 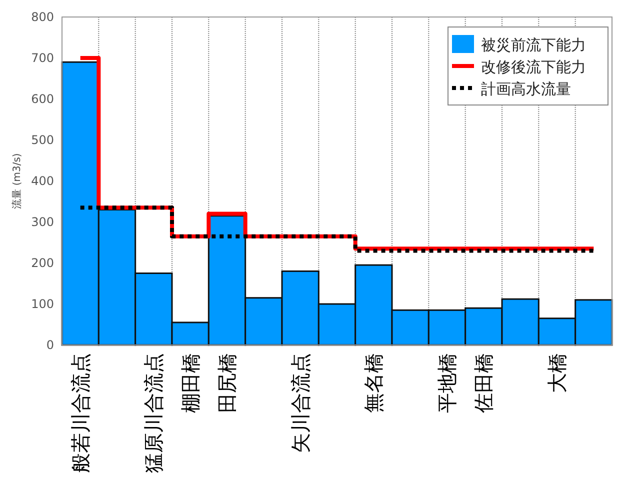 What do you see at coordinates (526, 89) in the screenshot?
I see `legend-label: 計画高水流量` at bounding box center [526, 89].